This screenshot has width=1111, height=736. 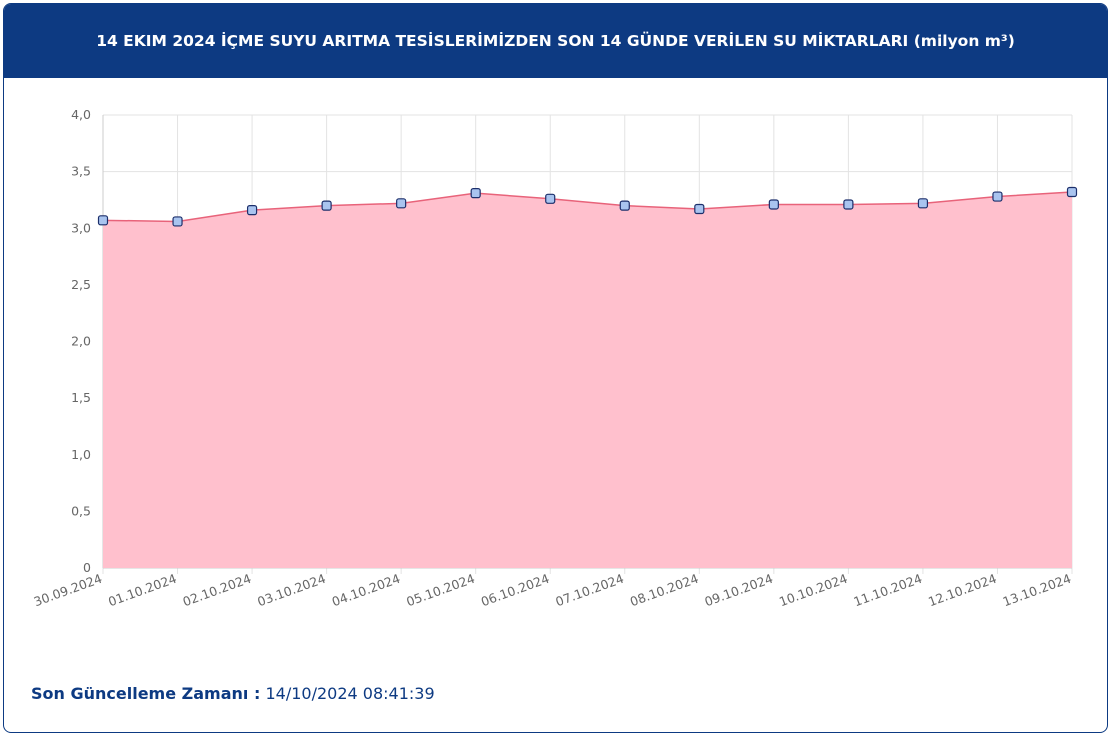 I want to click on y-tick-label: 1,5, so click(x=81, y=397).